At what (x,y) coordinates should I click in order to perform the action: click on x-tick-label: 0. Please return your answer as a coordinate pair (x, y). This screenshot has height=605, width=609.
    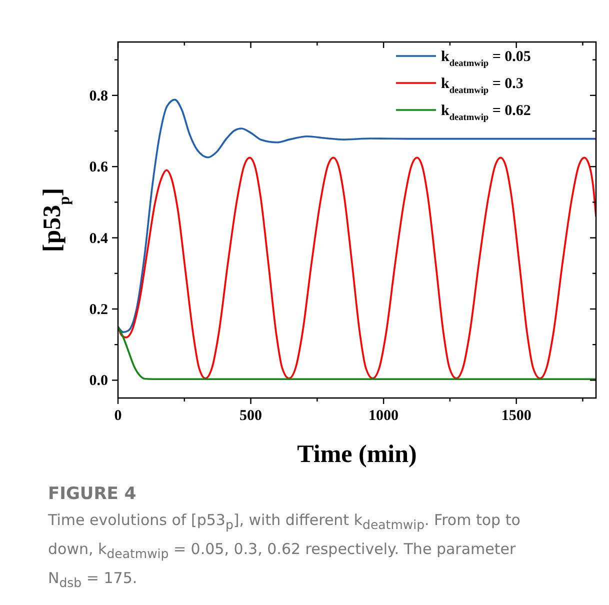
    Looking at the image, I should click on (118, 416).